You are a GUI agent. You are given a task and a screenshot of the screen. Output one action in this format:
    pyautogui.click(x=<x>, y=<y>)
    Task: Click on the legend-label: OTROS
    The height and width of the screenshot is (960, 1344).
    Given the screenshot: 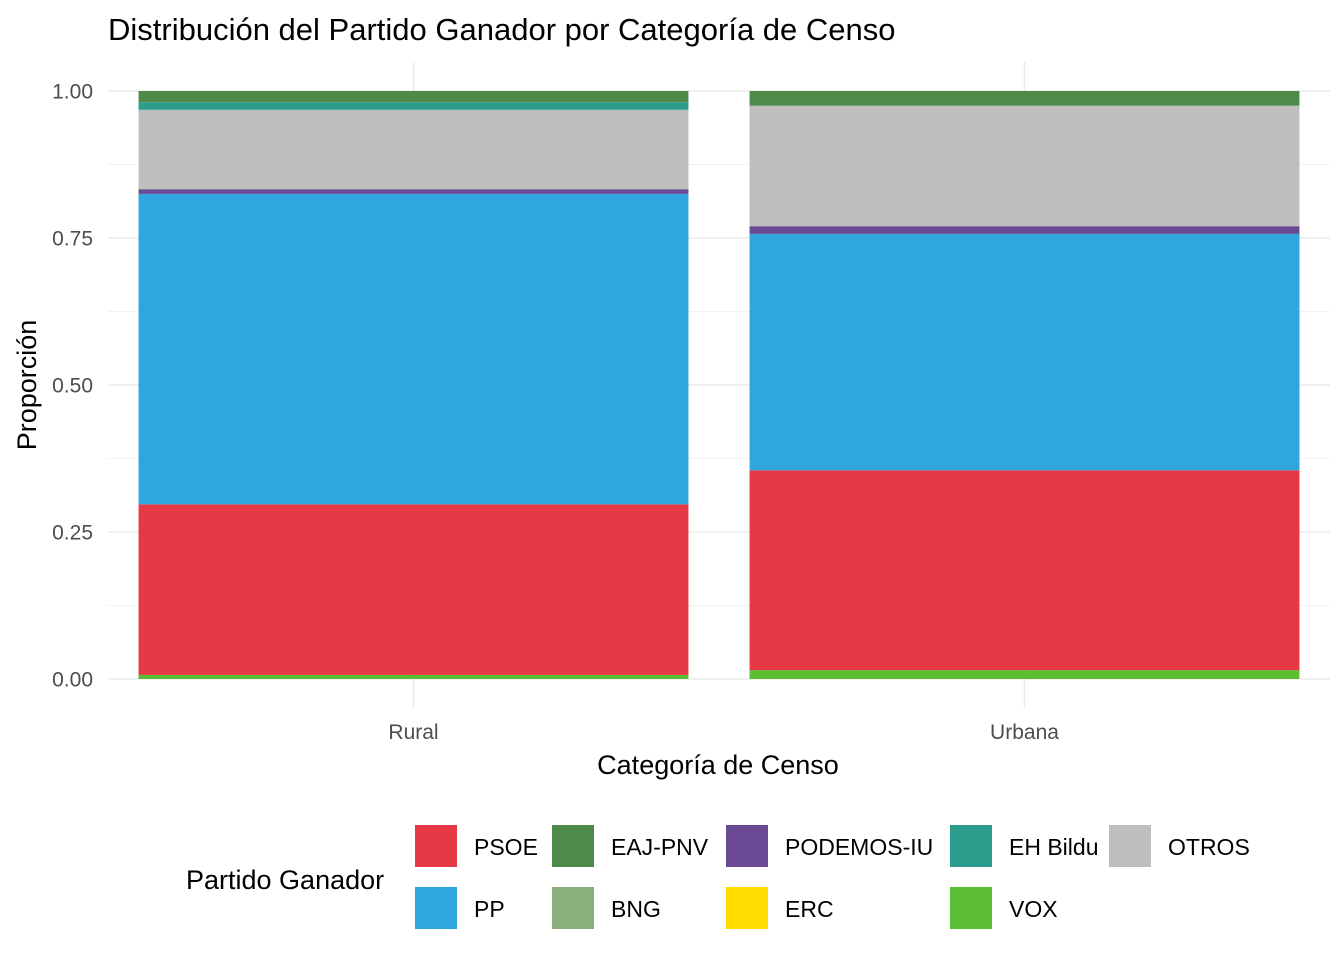 What is the action you would take?
    pyautogui.click(x=1209, y=847)
    